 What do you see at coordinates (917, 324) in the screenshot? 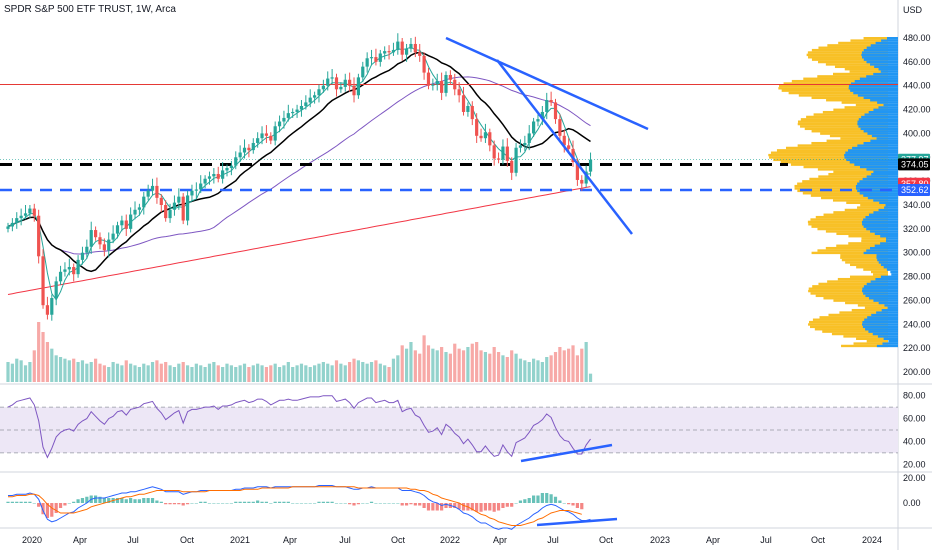
I see `price-tick-label: 240.00` at bounding box center [917, 324].